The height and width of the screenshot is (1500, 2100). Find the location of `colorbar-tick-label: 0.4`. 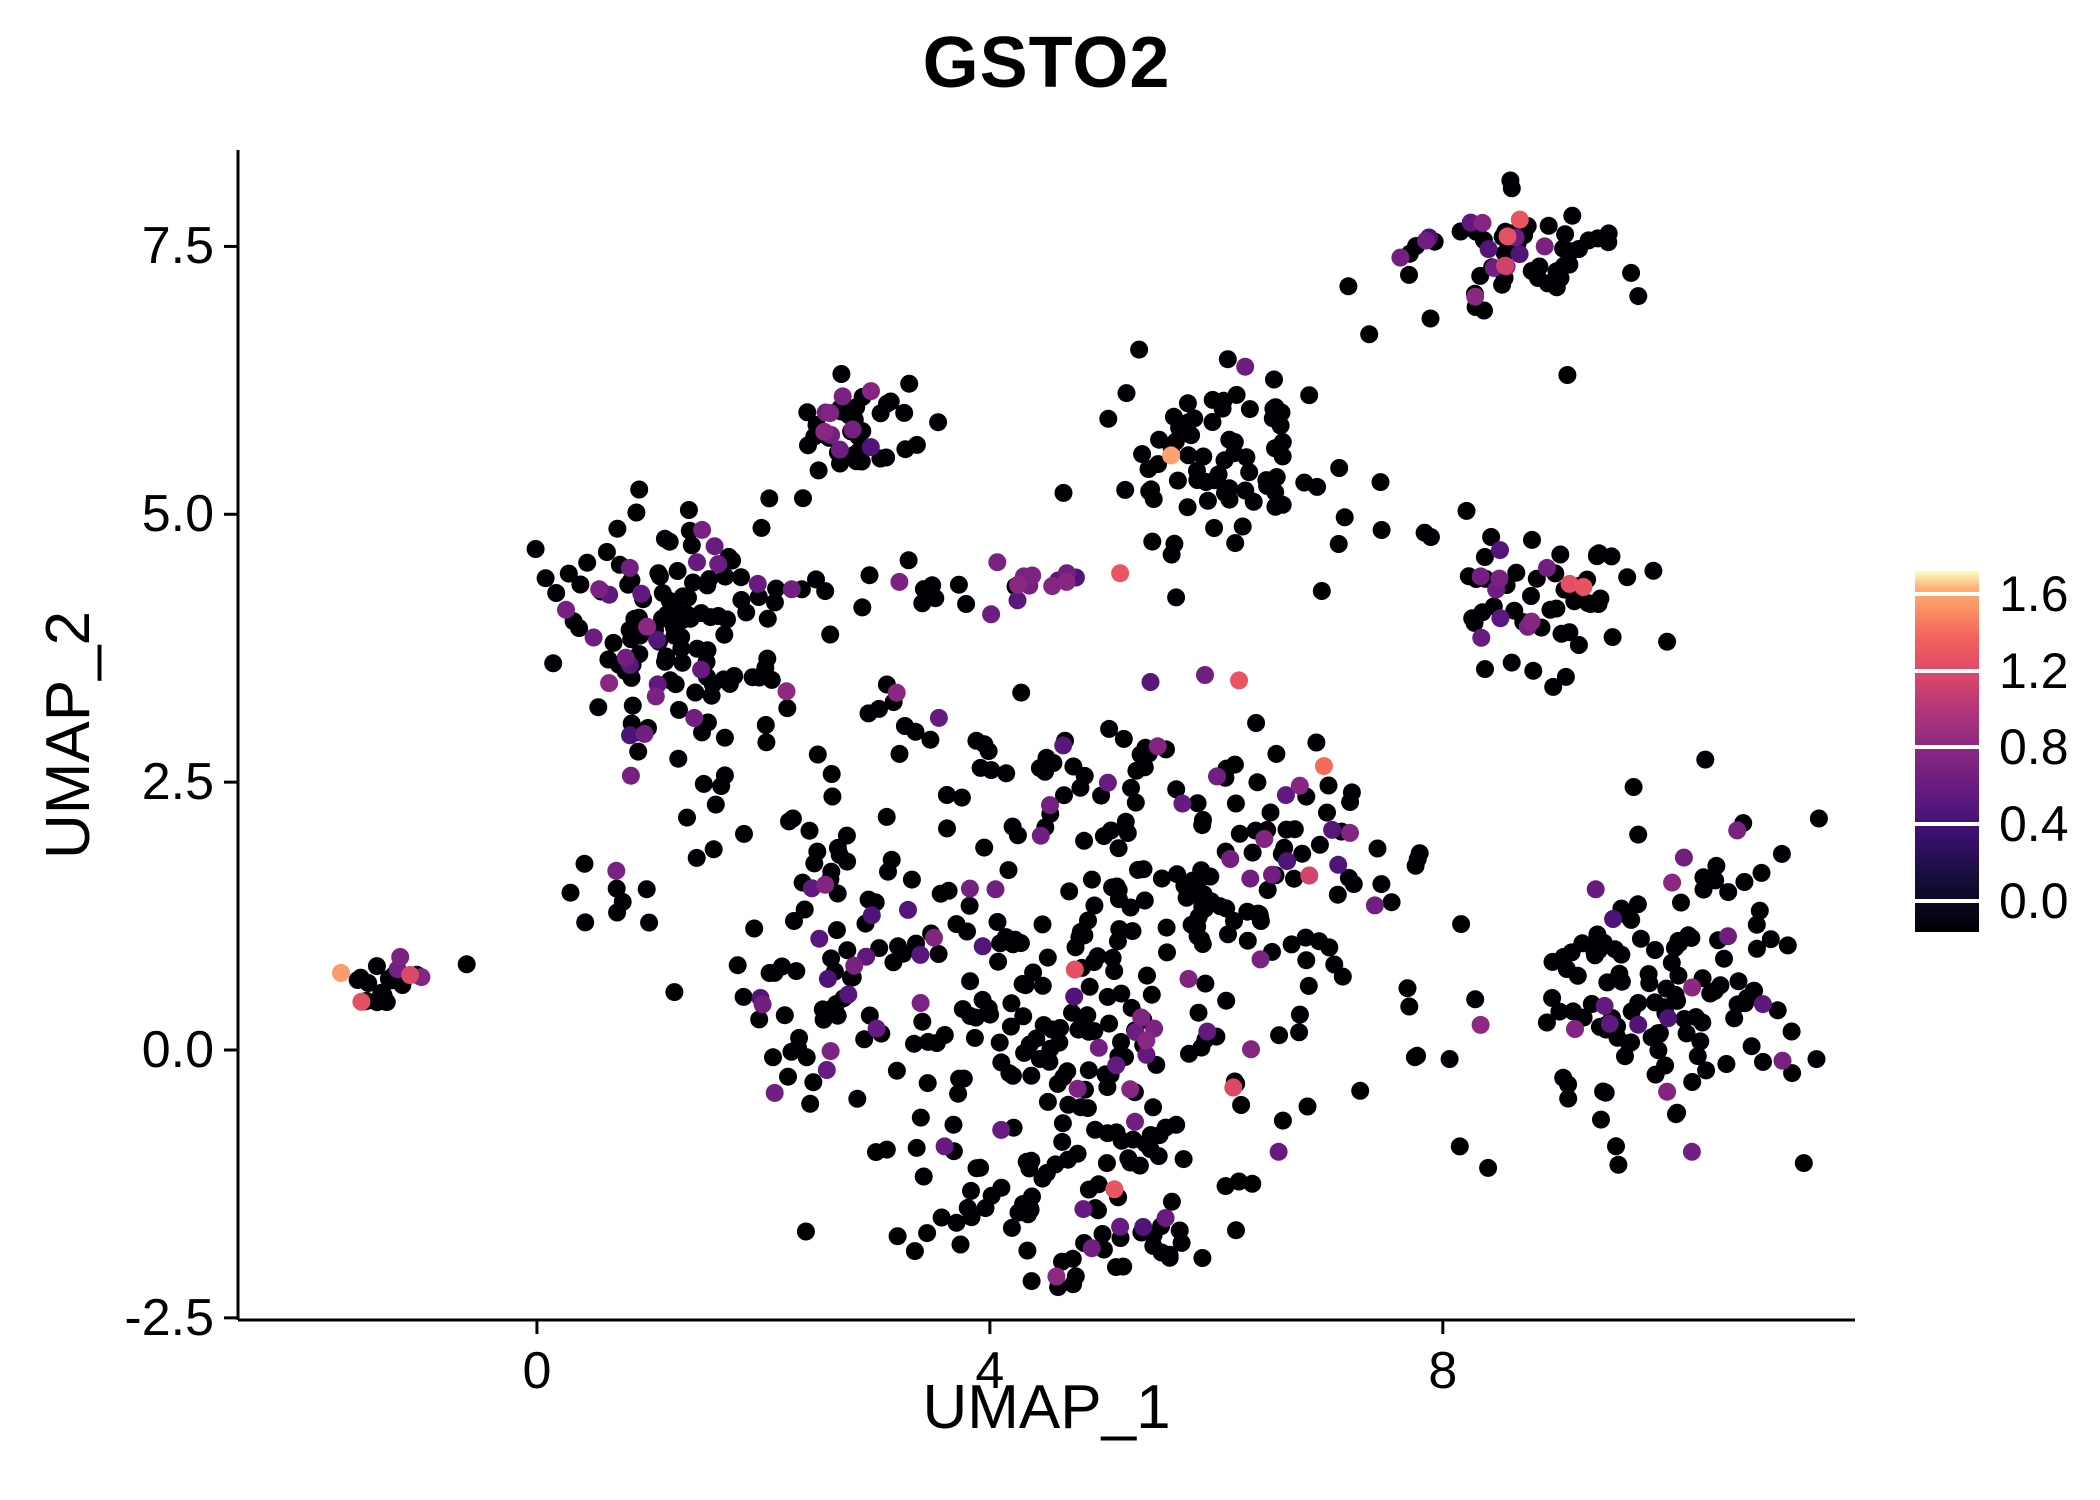

colorbar-tick-label: 0.4 is located at coordinates (2034, 824).